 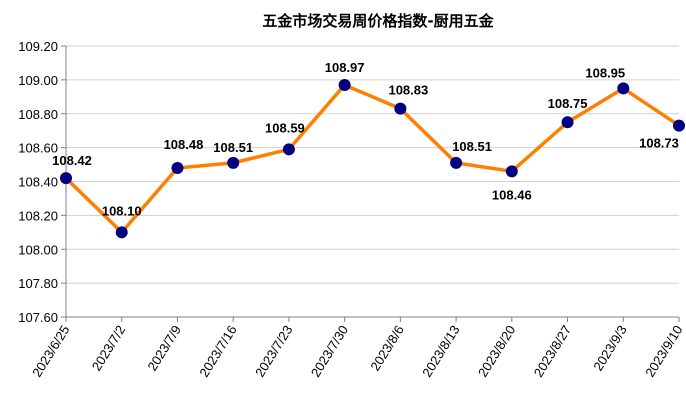 What do you see at coordinates (659, 143) in the screenshot?
I see `data-label: 108.73` at bounding box center [659, 143].